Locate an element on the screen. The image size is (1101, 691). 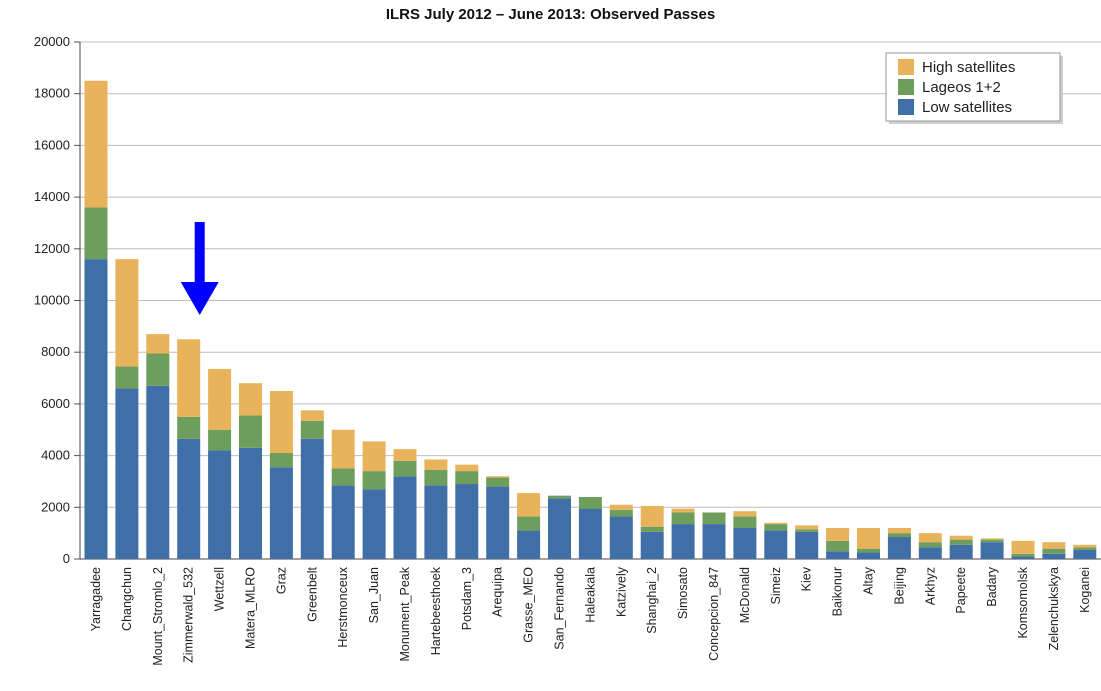
x-category-label: Monument_Peak is located at coordinates (405, 613).